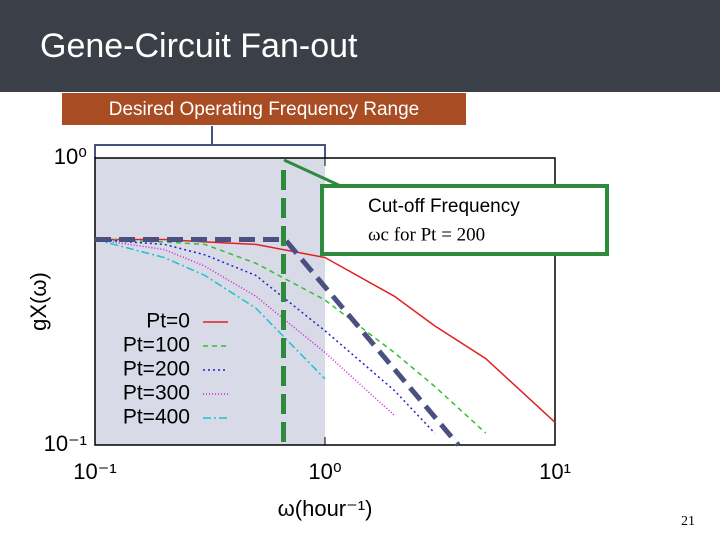  I want to click on callout-text: ωc for Pt = 200, so click(426, 234).